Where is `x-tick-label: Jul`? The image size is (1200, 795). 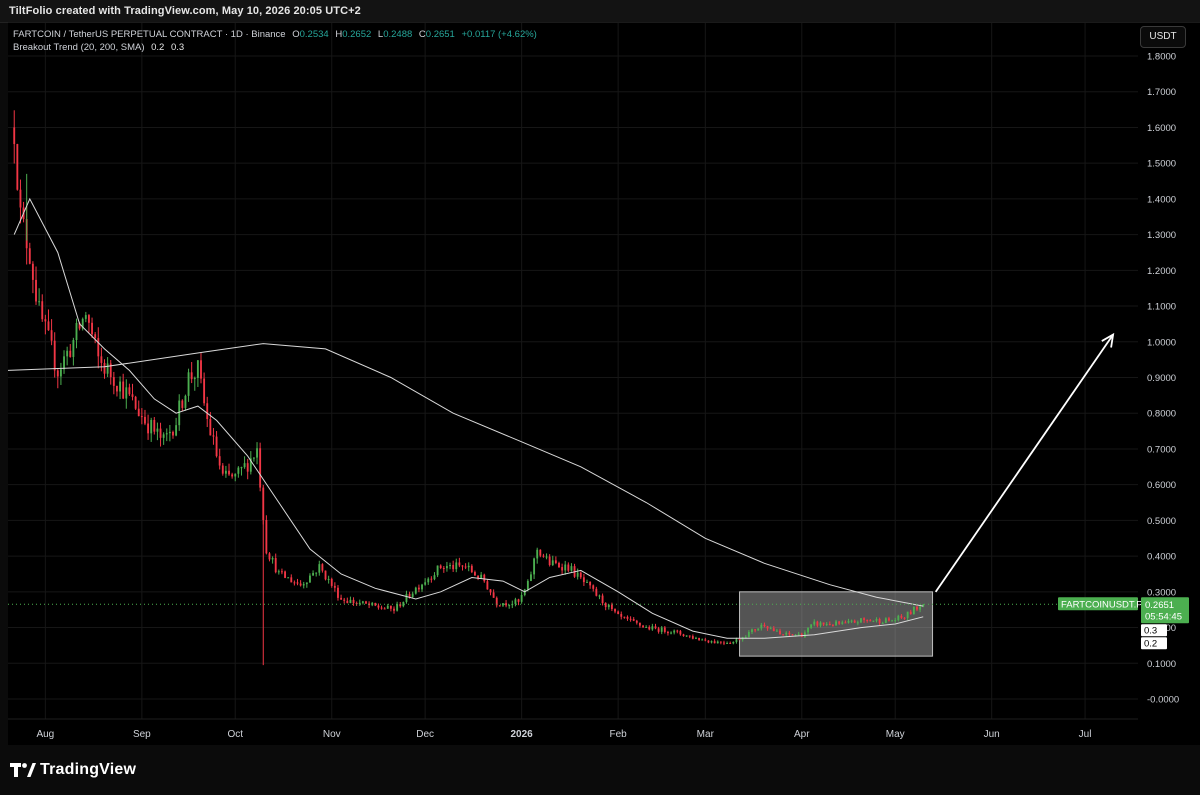 x-tick-label: Jul is located at coordinates (1085, 734).